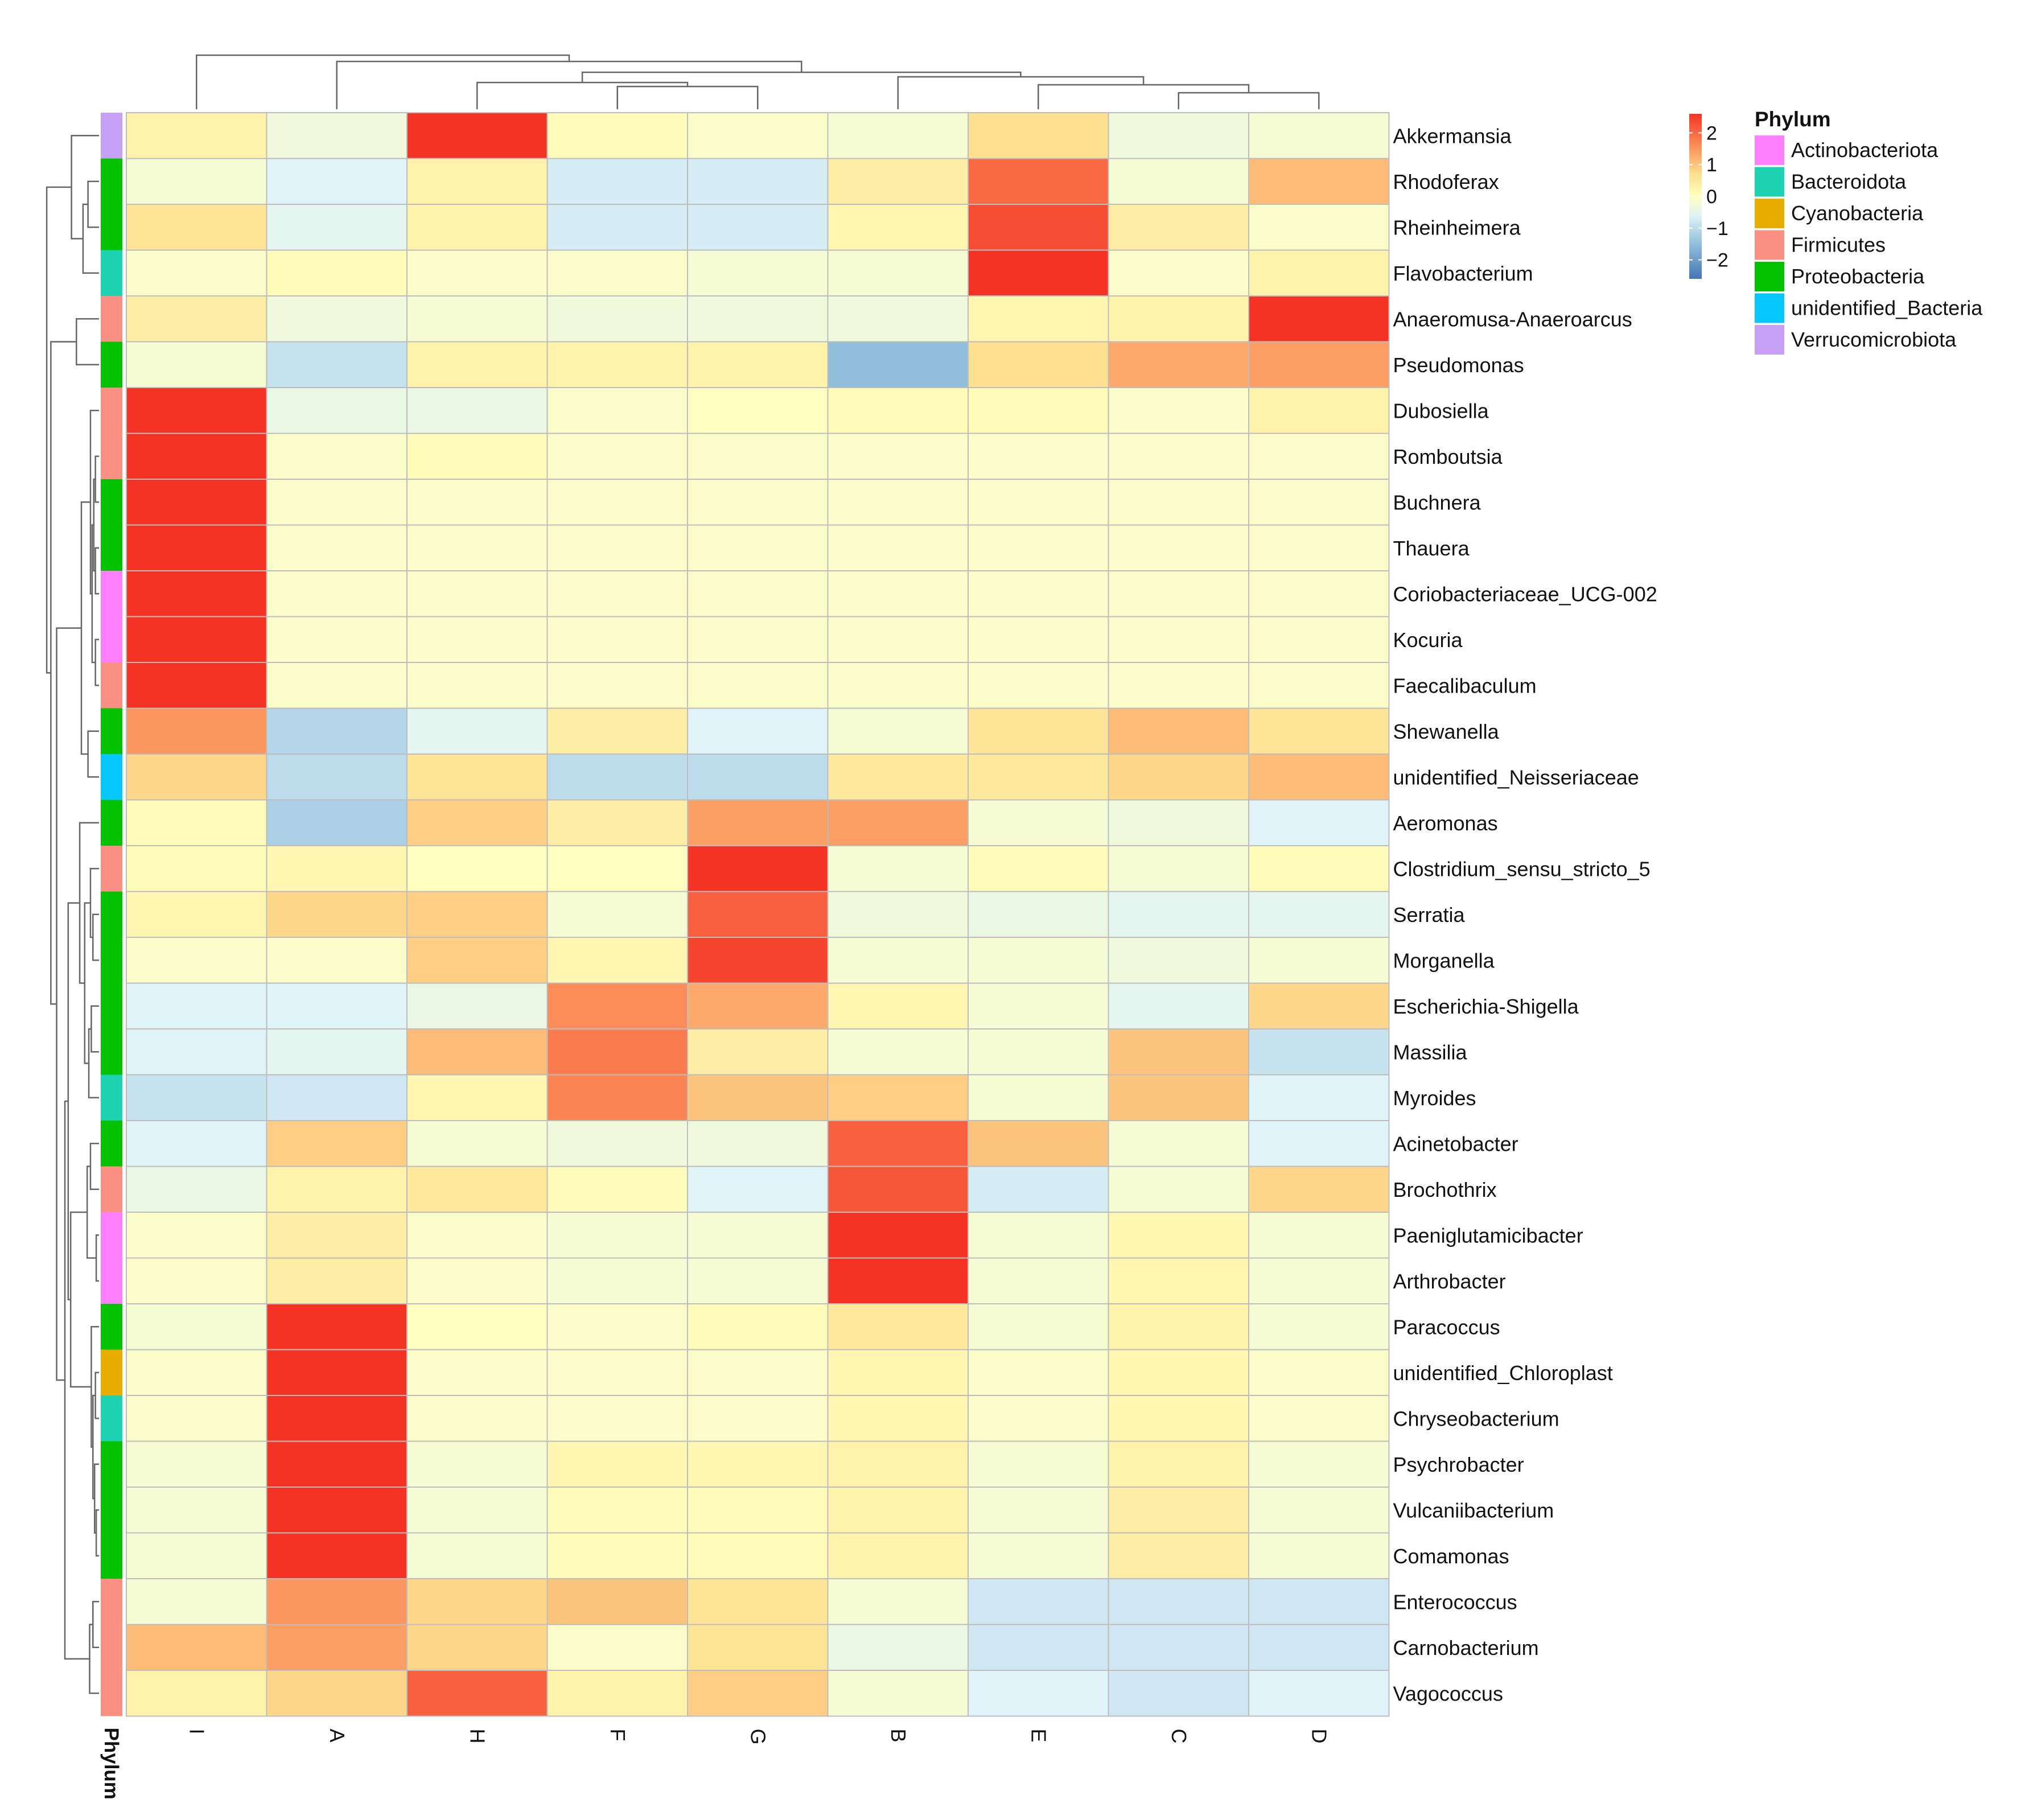 The width and height of the screenshot is (2029, 1820). I want to click on legend-swatch, so click(1769, 308).